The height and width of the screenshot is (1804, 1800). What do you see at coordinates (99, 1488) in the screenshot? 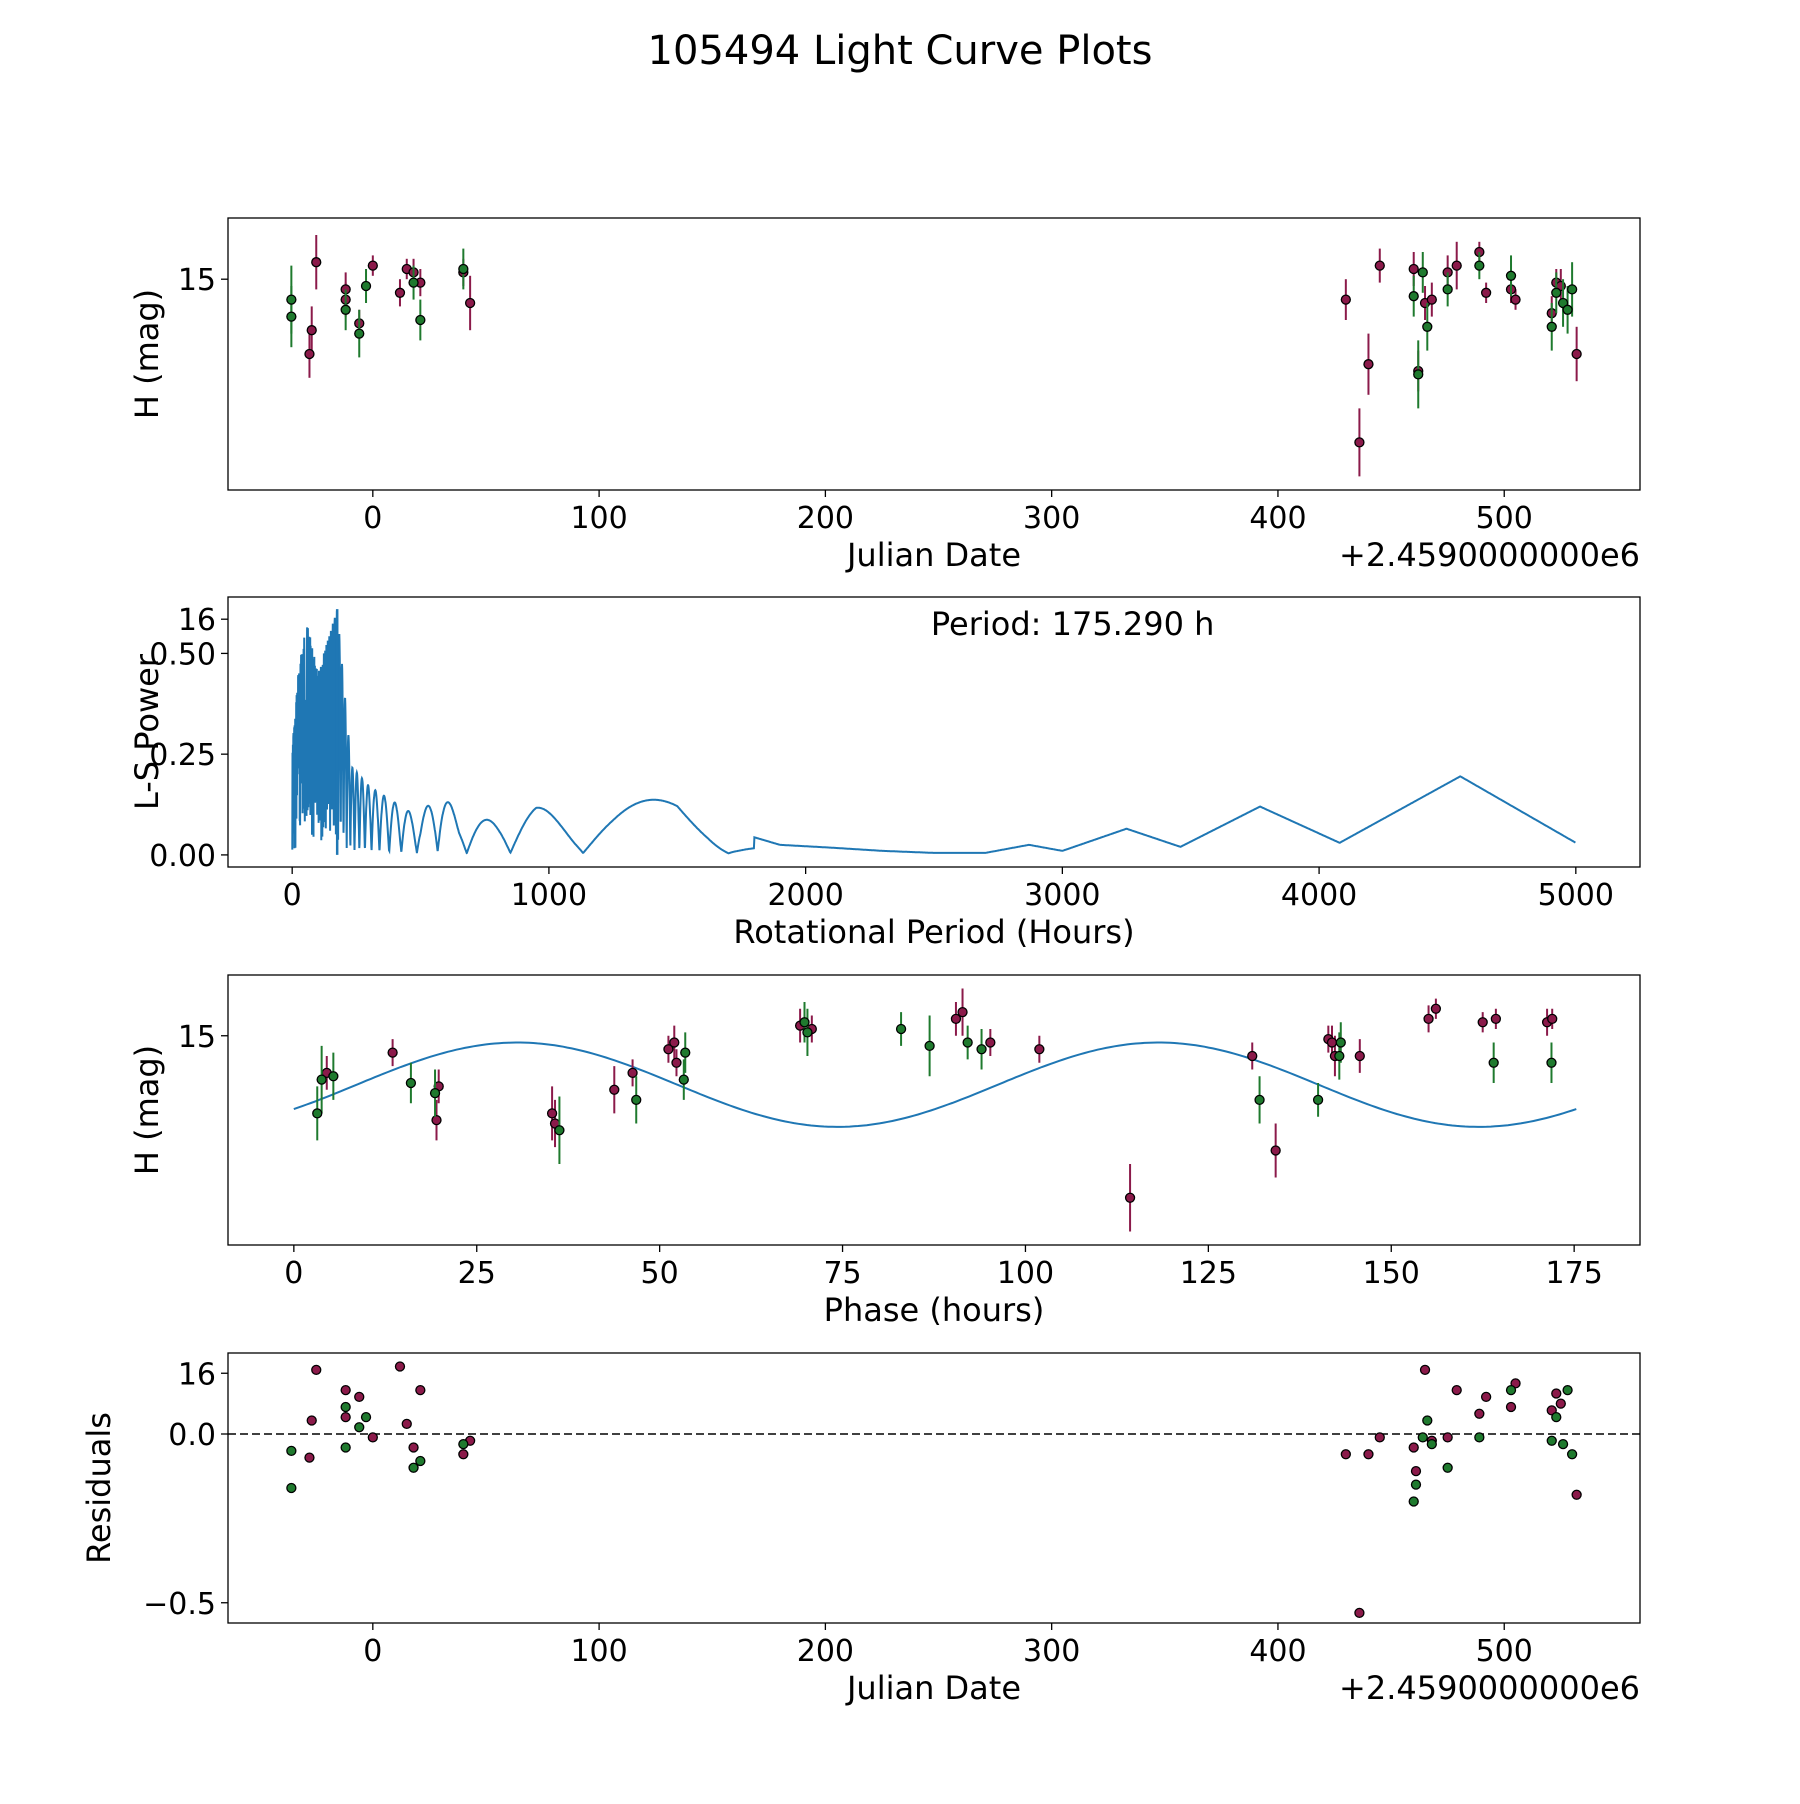
I see `y-axis-label: Residuals` at bounding box center [99, 1488].